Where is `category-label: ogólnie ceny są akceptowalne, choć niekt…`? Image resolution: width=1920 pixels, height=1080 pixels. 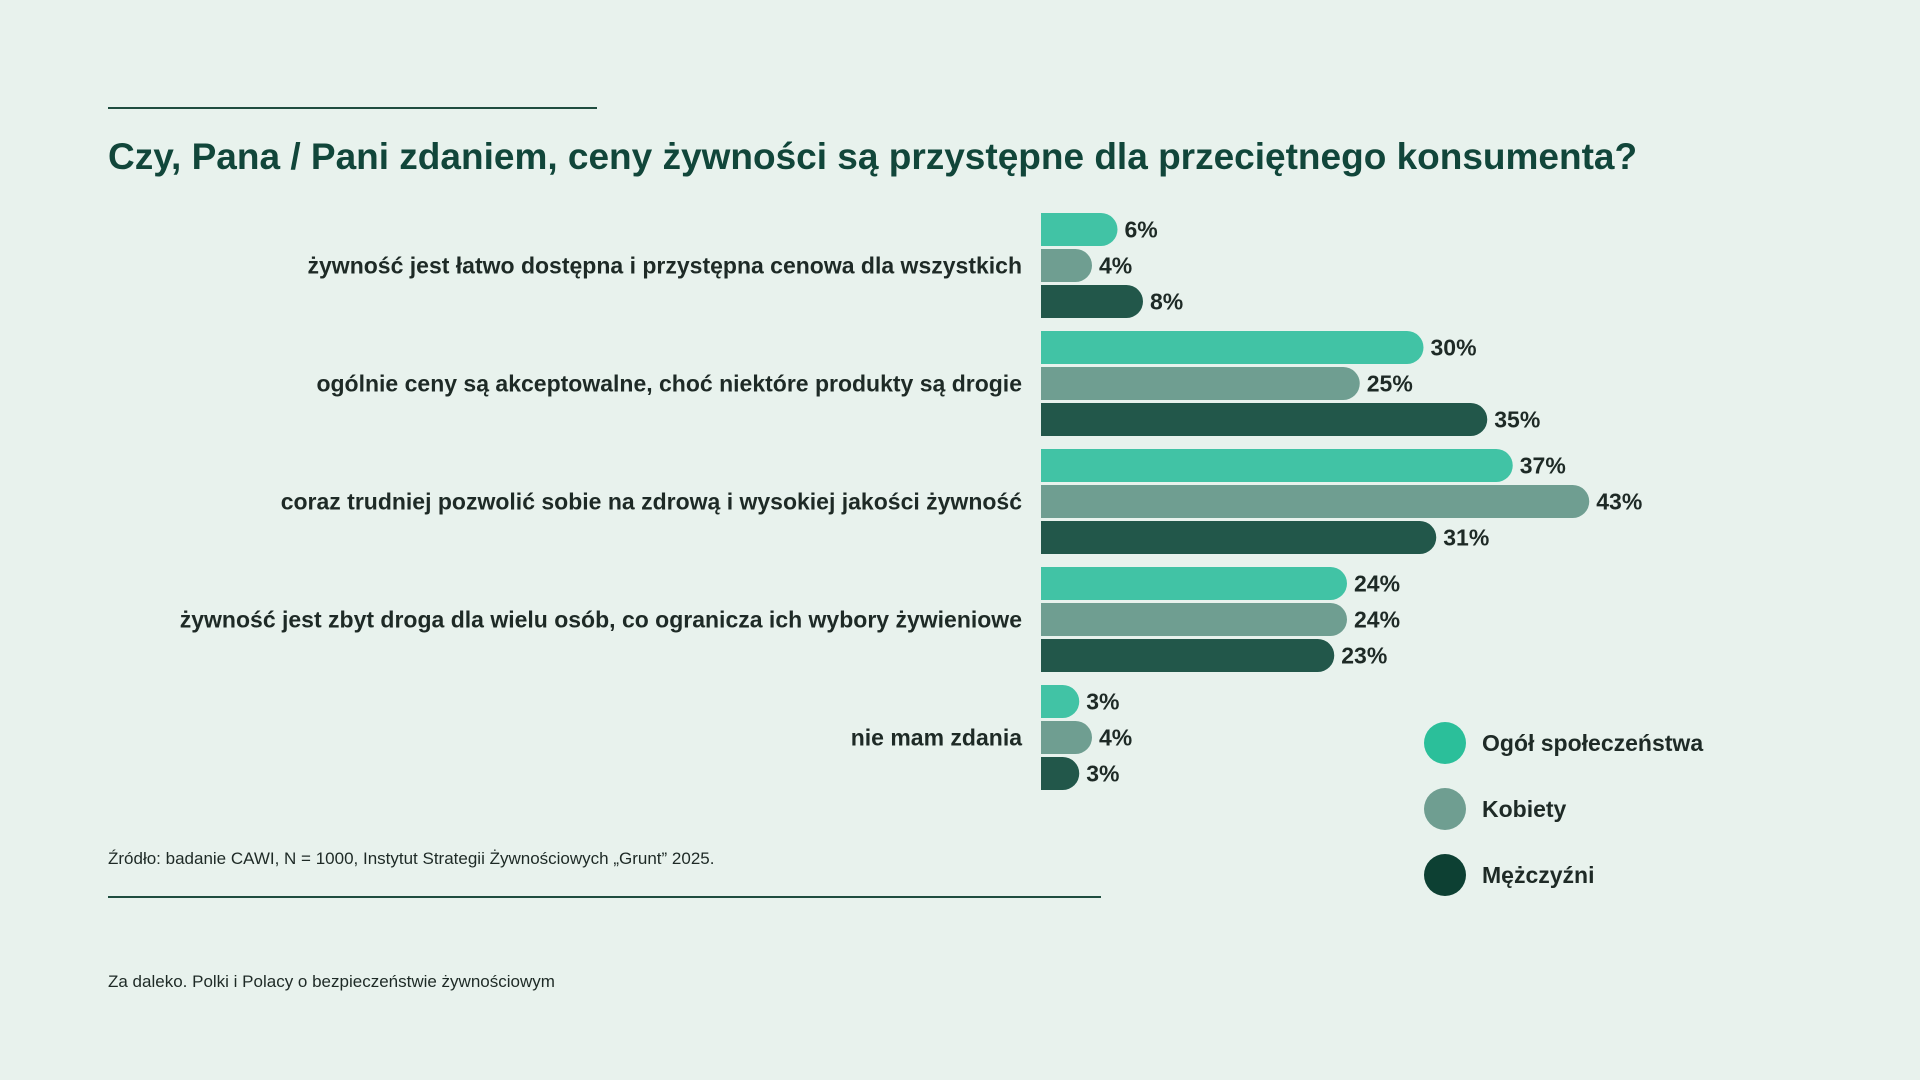
category-label: ogólnie ceny są akceptowalne, choć niekt… is located at coordinates (669, 384).